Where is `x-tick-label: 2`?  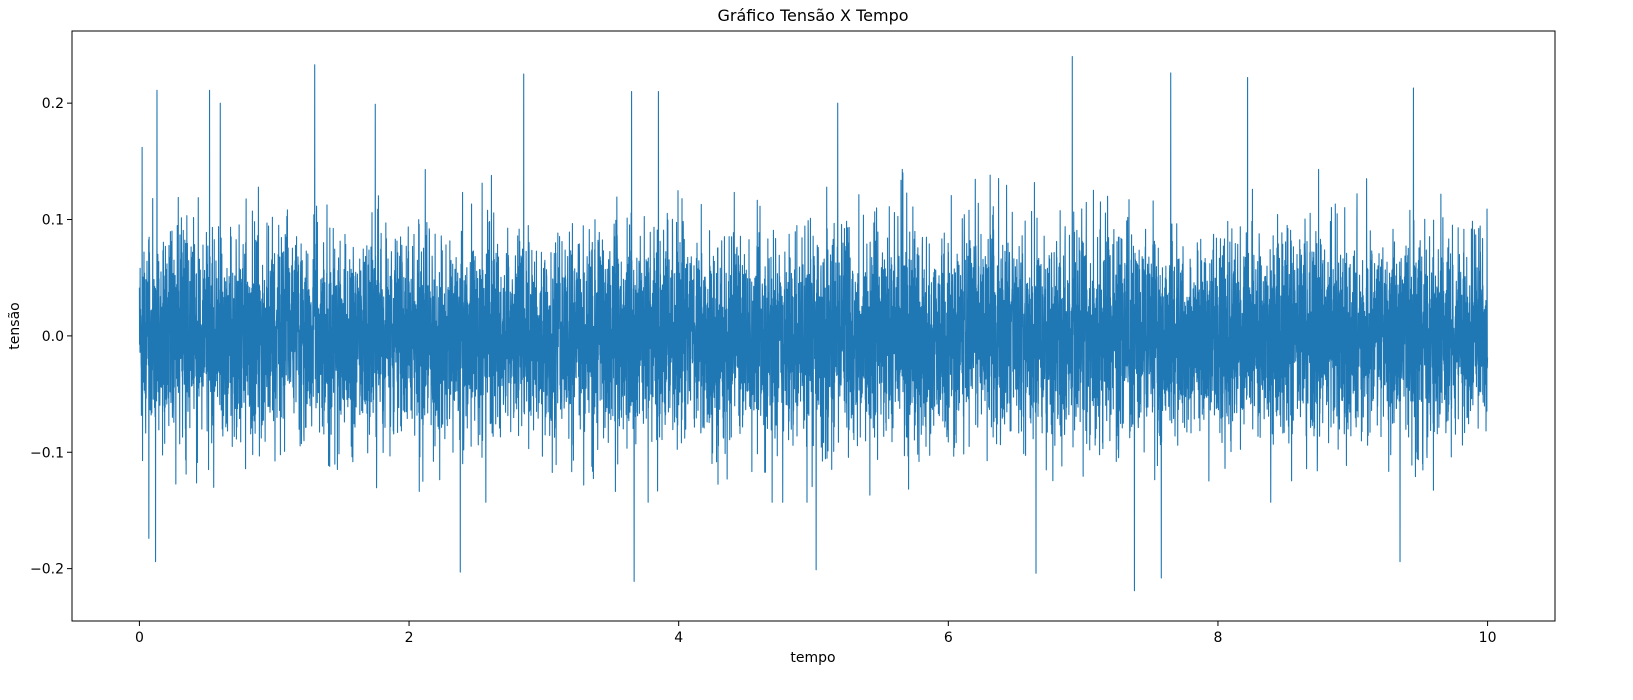
x-tick-label: 2 is located at coordinates (409, 638).